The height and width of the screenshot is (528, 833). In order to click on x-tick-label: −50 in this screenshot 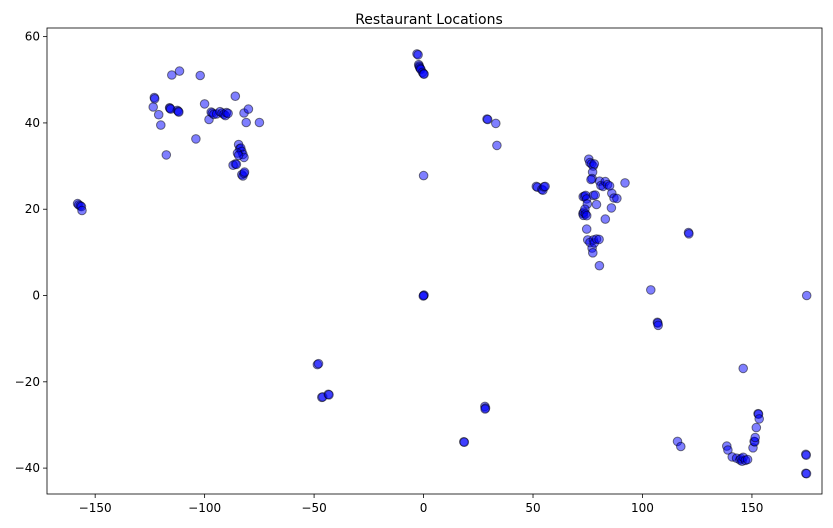, I will do `click(313, 508)`.